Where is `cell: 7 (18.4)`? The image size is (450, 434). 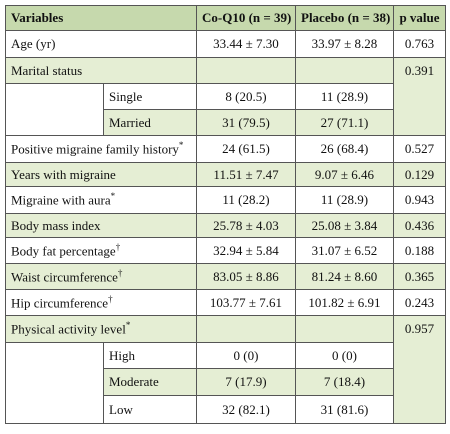
cell: 7 (18.4) is located at coordinates (344, 382).